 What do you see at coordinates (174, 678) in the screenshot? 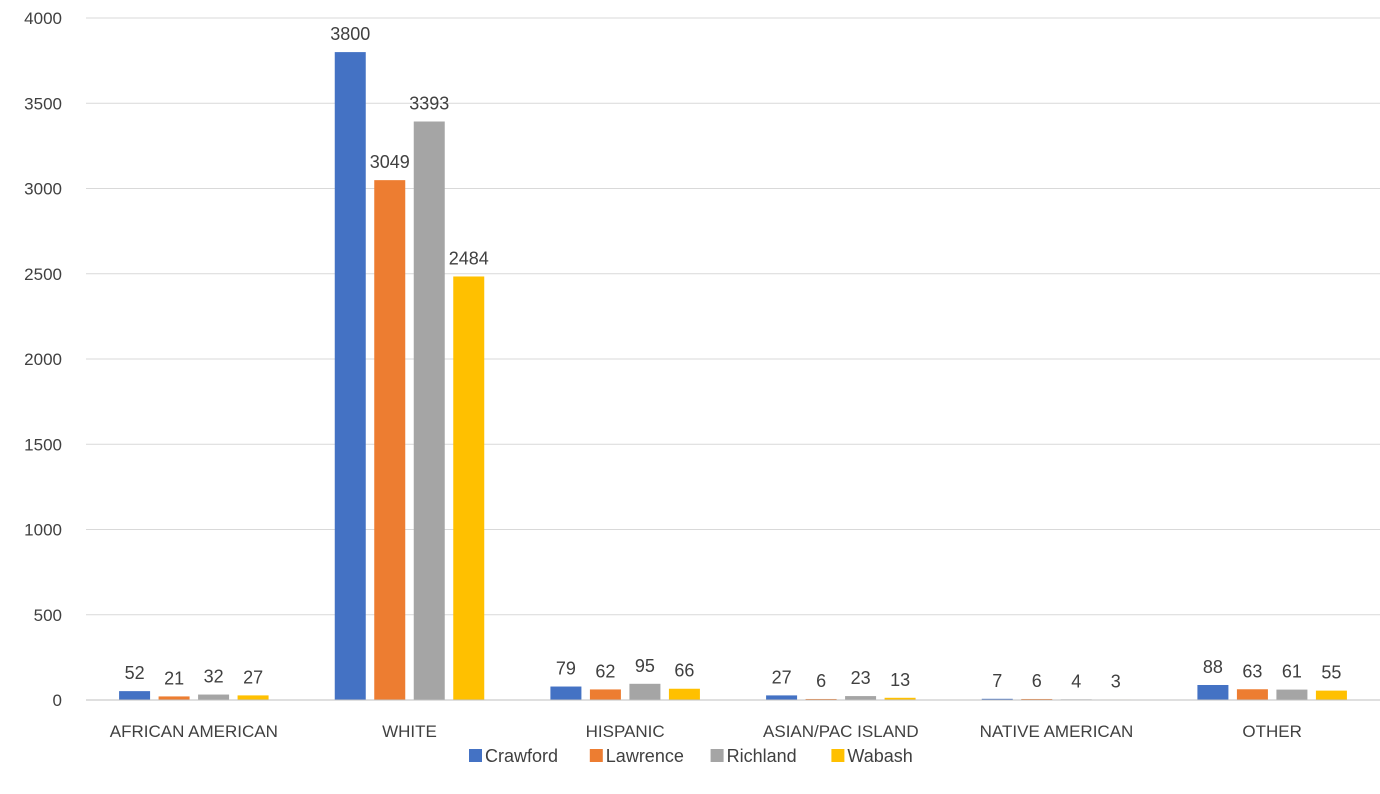
I see `data-label: 21` at bounding box center [174, 678].